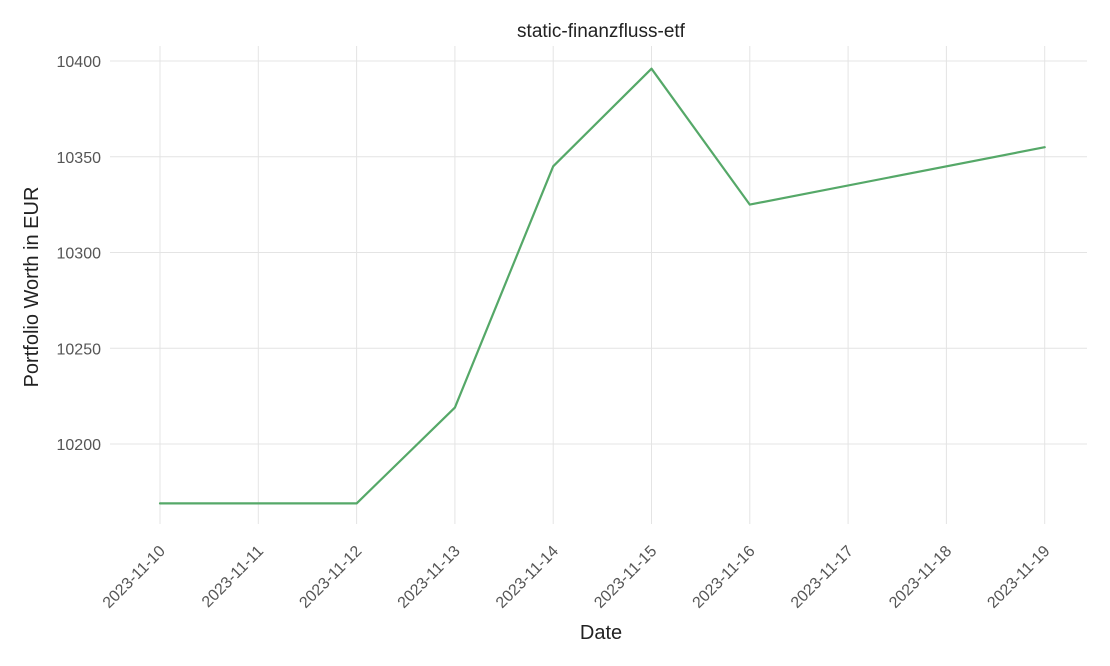 This screenshot has height=666, width=1110. What do you see at coordinates (79, 62) in the screenshot?
I see `y-tick-label: 10400` at bounding box center [79, 62].